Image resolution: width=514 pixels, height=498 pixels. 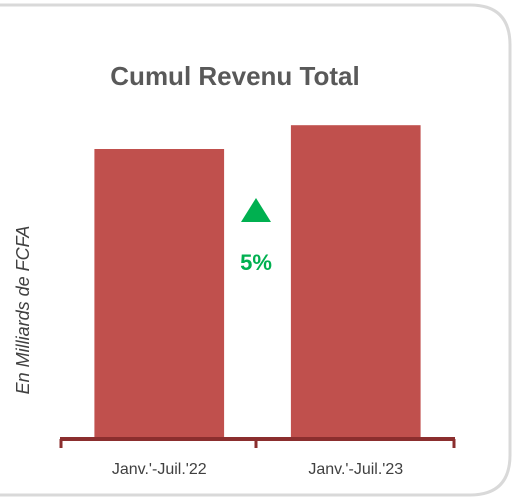 I want to click on chart-title: Cumul Revenu Total, so click(x=234, y=76).